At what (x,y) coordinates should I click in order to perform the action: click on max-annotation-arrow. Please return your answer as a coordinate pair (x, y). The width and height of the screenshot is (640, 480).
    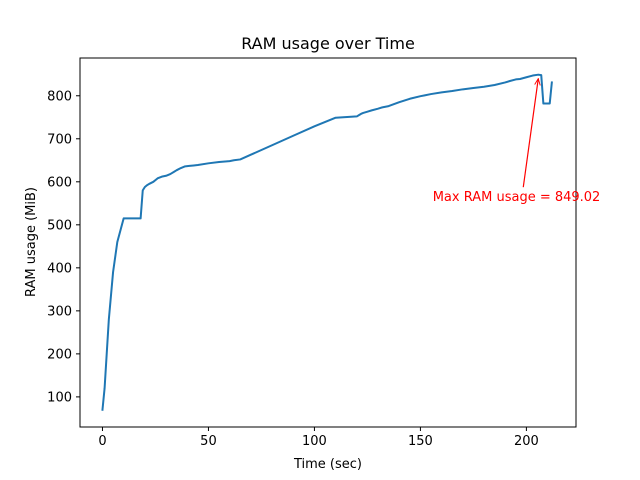
    Looking at the image, I should click on (530, 133).